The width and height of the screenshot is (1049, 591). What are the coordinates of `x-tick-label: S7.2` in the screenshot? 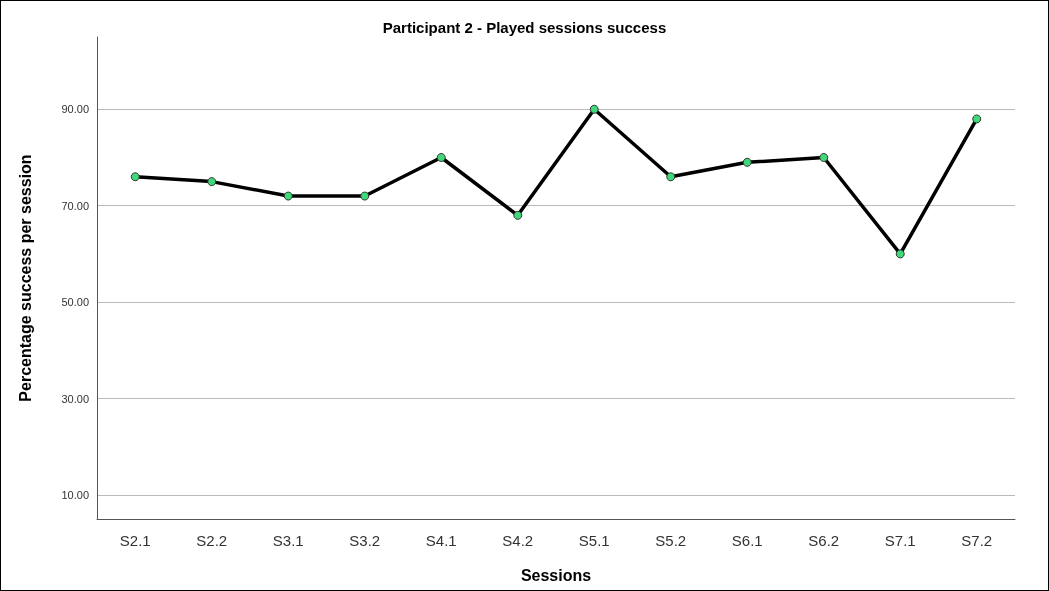 It's located at (977, 540).